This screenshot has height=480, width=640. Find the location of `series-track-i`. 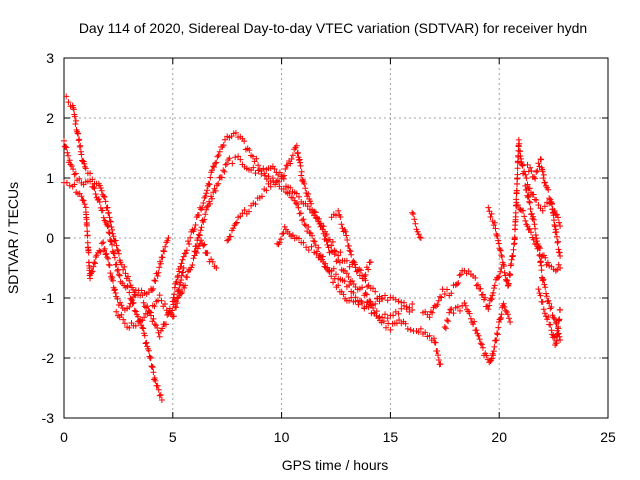

series-track-i is located at coordinates (351, 243).